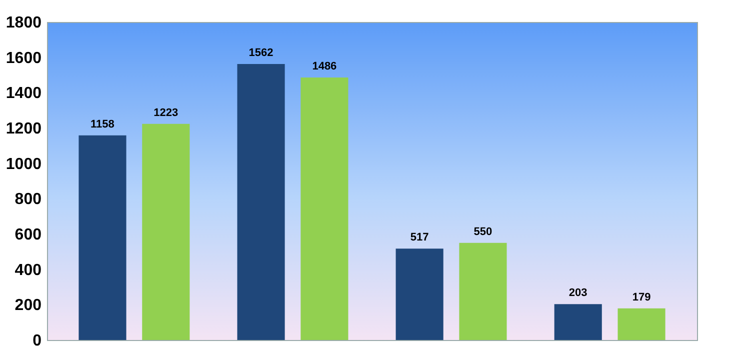 The image size is (740, 350). Describe the element at coordinates (28, 199) in the screenshot. I see `y-tick-label: 800` at that location.